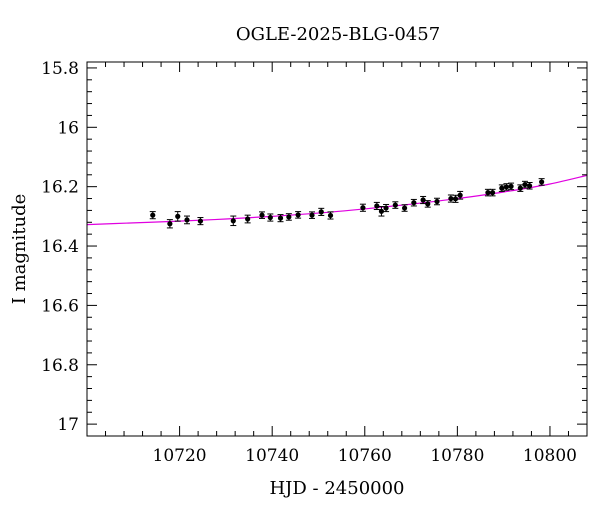 The width and height of the screenshot is (600, 512). Describe the element at coordinates (68, 425) in the screenshot. I see `y-tick-label: 17` at that location.